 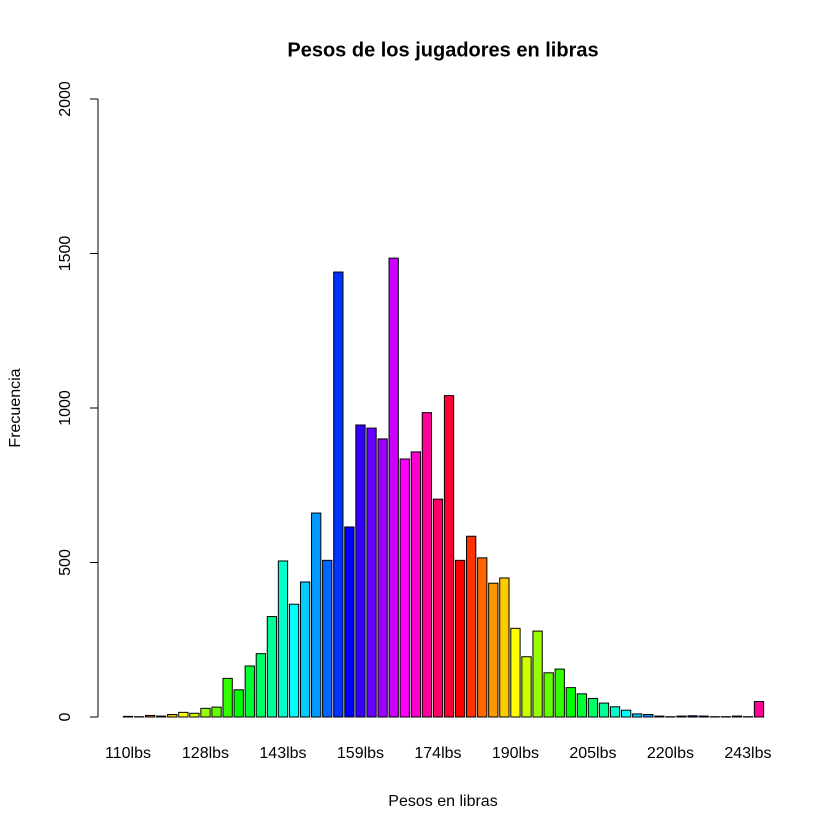 What do you see at coordinates (65, 562) in the screenshot?
I see `y-tick-label: 500` at bounding box center [65, 562].